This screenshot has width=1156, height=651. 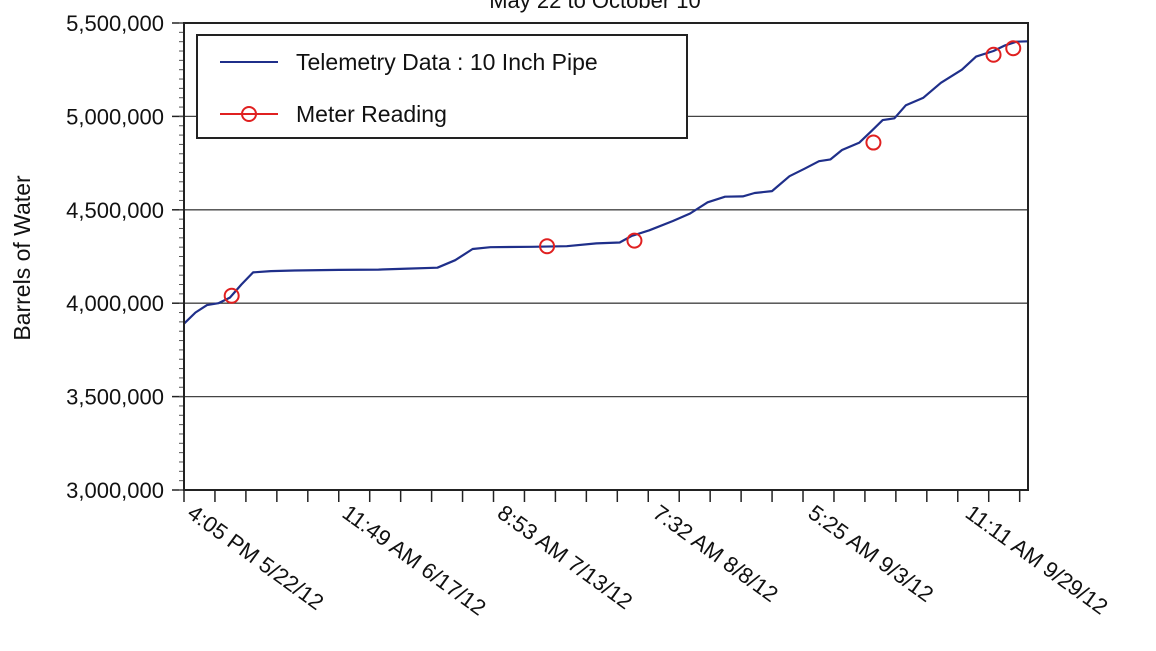 I want to click on y-tick-label: 3,000,000, so click(x=115, y=490).